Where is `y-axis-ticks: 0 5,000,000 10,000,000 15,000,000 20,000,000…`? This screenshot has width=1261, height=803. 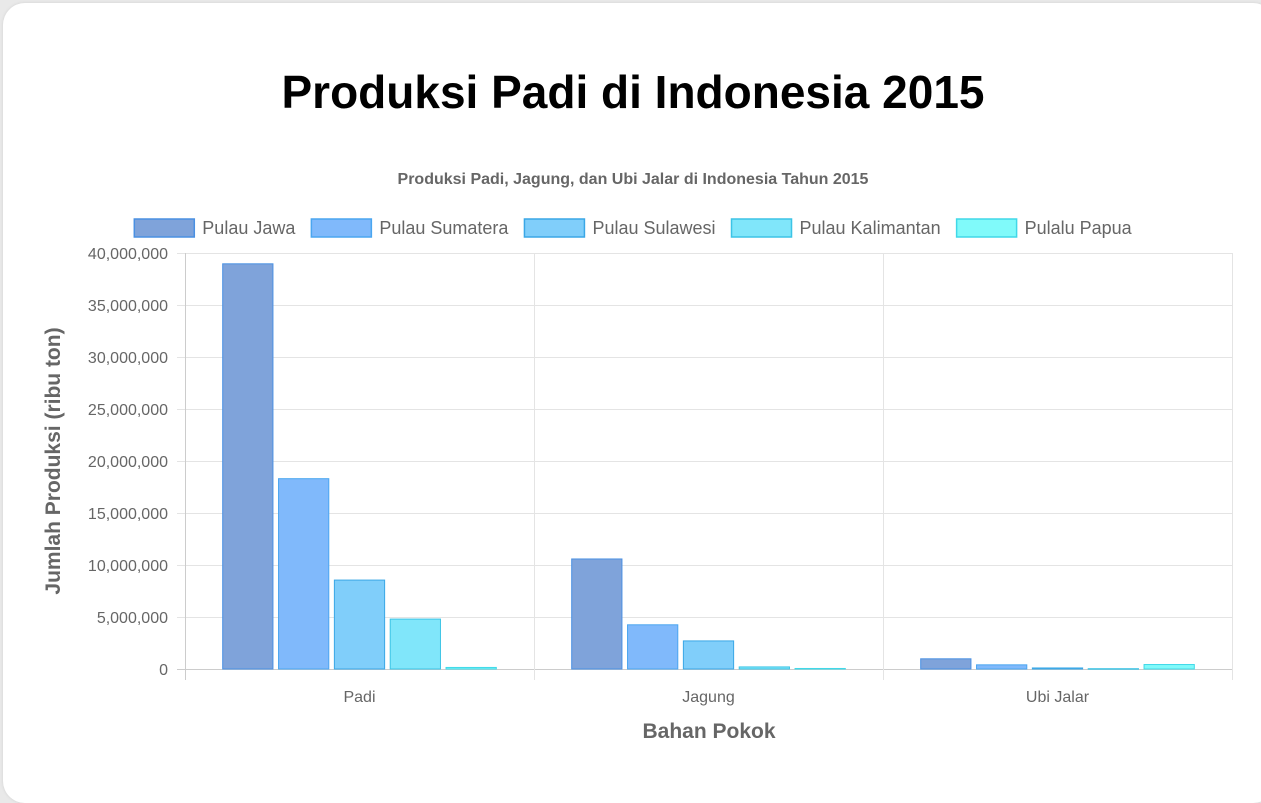
y-axis-ticks: 0 5,000,000 10,000,000 15,000,000 20,000,000… is located at coordinates (128, 462).